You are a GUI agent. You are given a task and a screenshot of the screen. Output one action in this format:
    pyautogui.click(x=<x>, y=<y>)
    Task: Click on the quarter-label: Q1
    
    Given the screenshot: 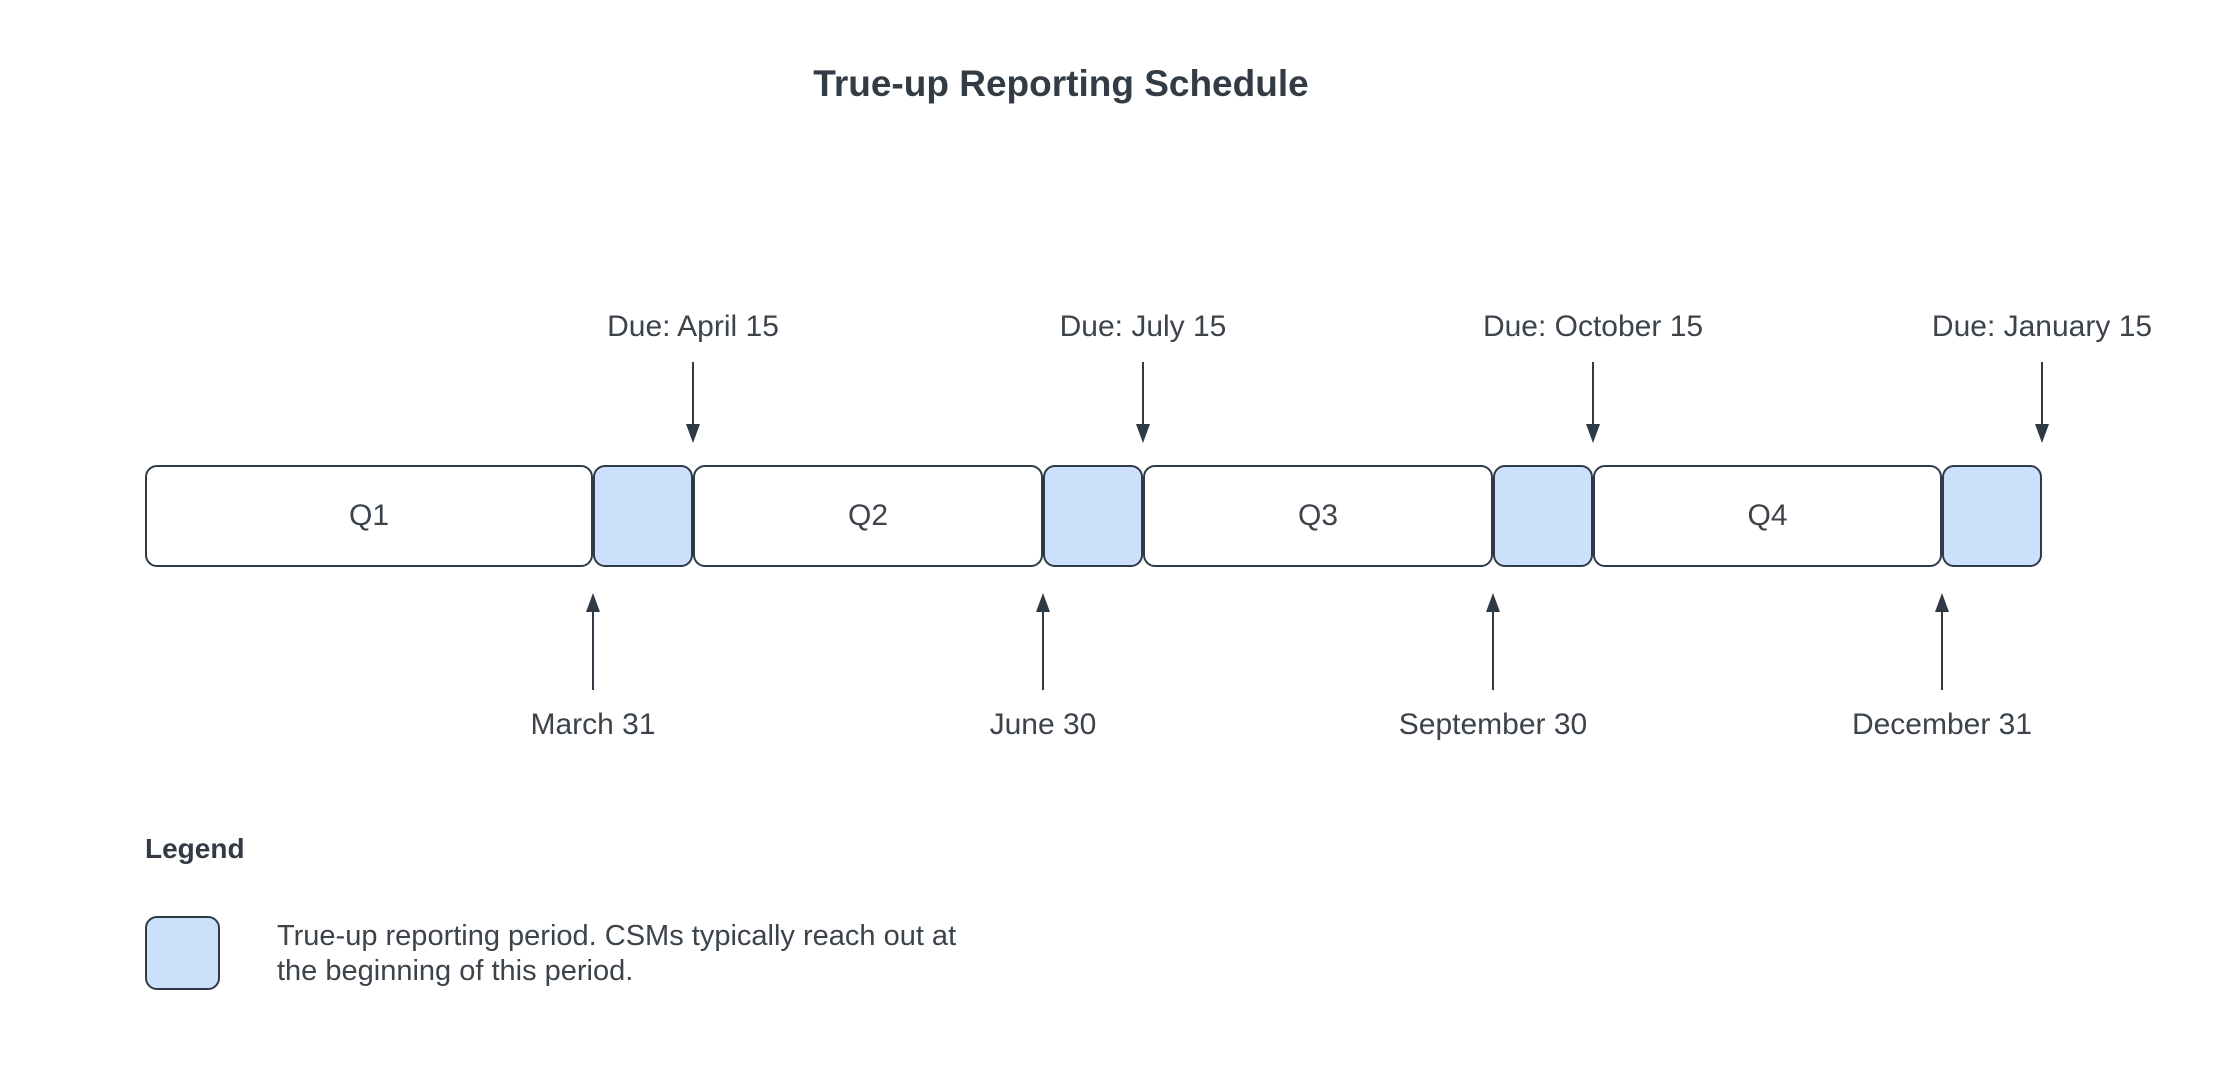 What is the action you would take?
    pyautogui.click(x=369, y=515)
    